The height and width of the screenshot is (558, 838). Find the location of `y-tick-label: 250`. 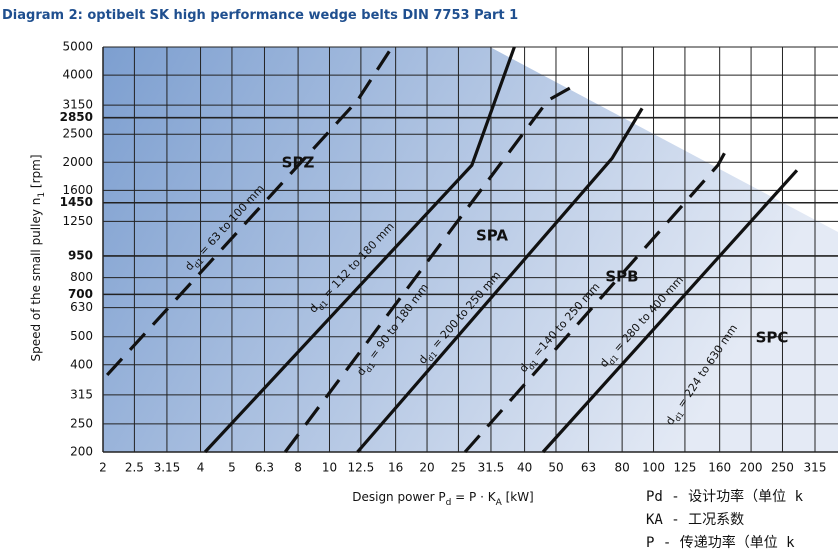

y-tick-label: 250 is located at coordinates (81, 423).